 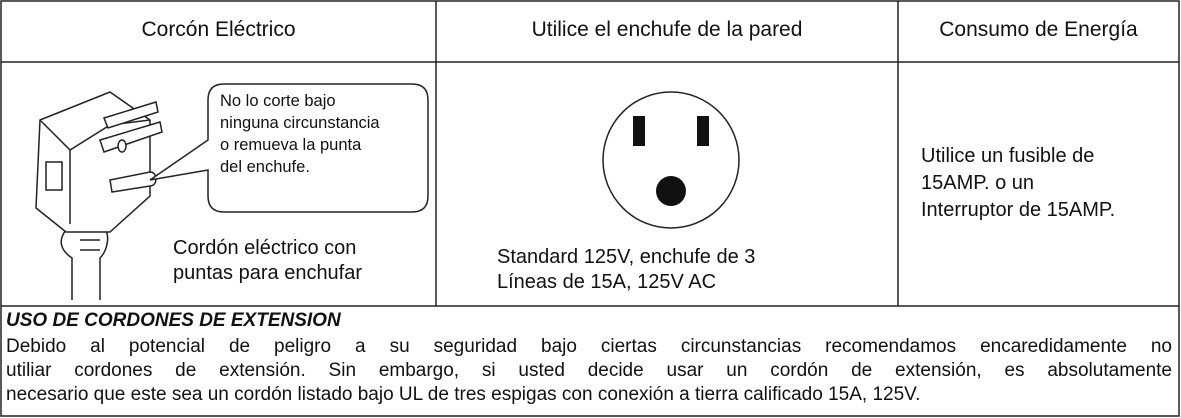 I want to click on callout-line: ninguna circunstancia, so click(x=300, y=123).